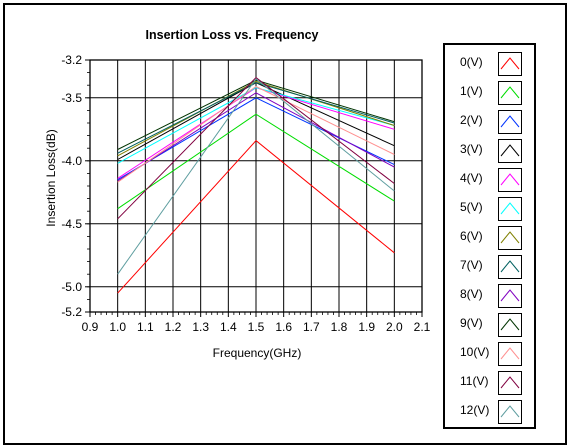 This screenshot has width=570, height=447. I want to click on series-line-8v, so click(256, 137).